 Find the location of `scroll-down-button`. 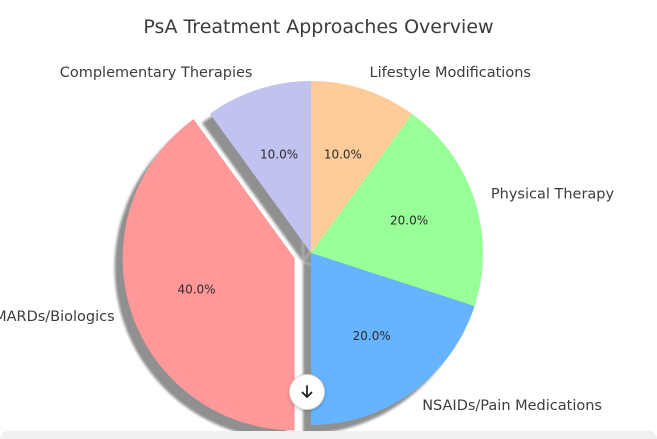

scroll-down-button is located at coordinates (307, 392).